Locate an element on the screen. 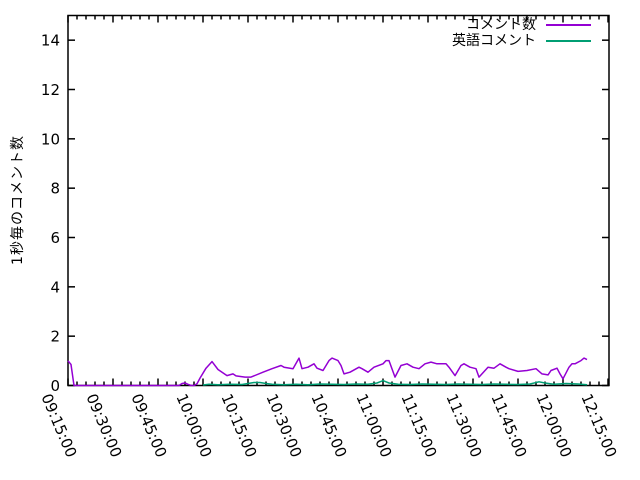  y-tick-label: 12 is located at coordinates (50, 90).